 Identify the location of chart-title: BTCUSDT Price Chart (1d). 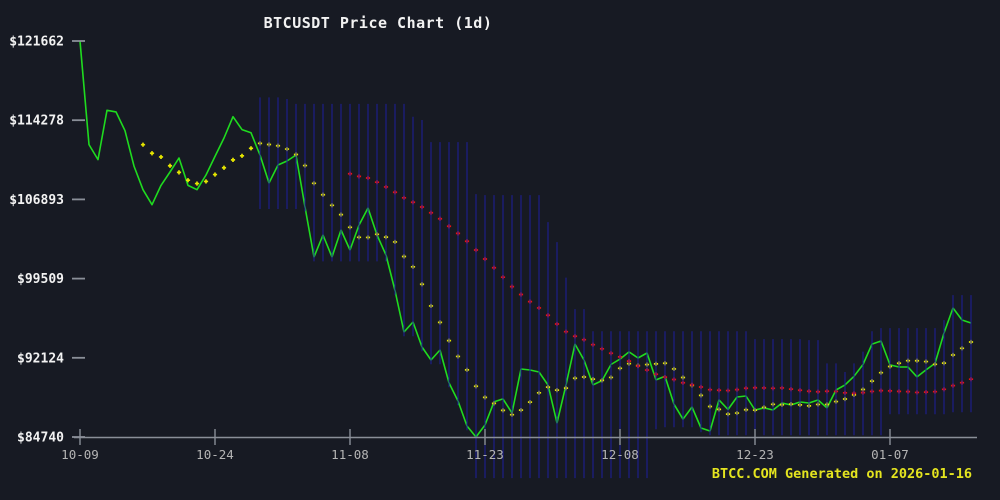
(378, 23).